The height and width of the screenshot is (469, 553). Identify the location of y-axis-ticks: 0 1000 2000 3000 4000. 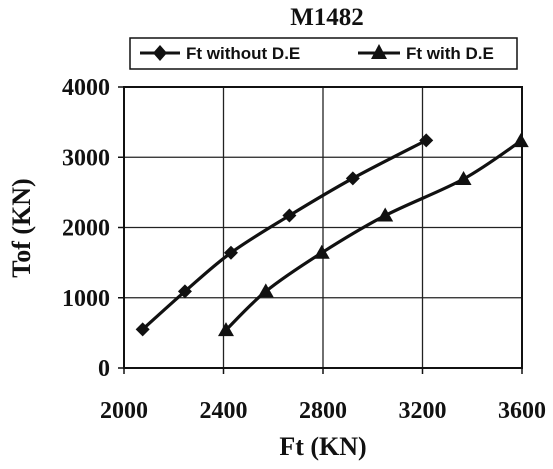
(93, 228).